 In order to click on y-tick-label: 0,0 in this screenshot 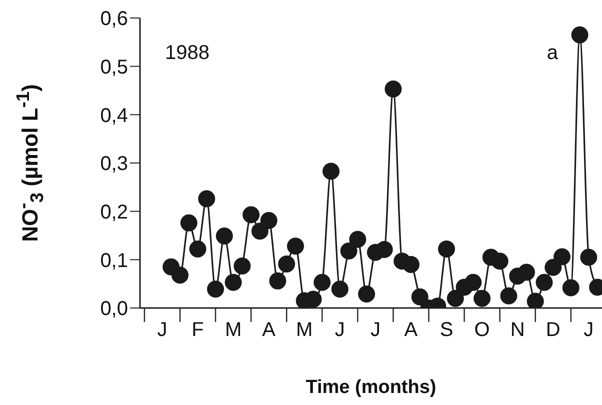, I will do `click(114, 309)`.